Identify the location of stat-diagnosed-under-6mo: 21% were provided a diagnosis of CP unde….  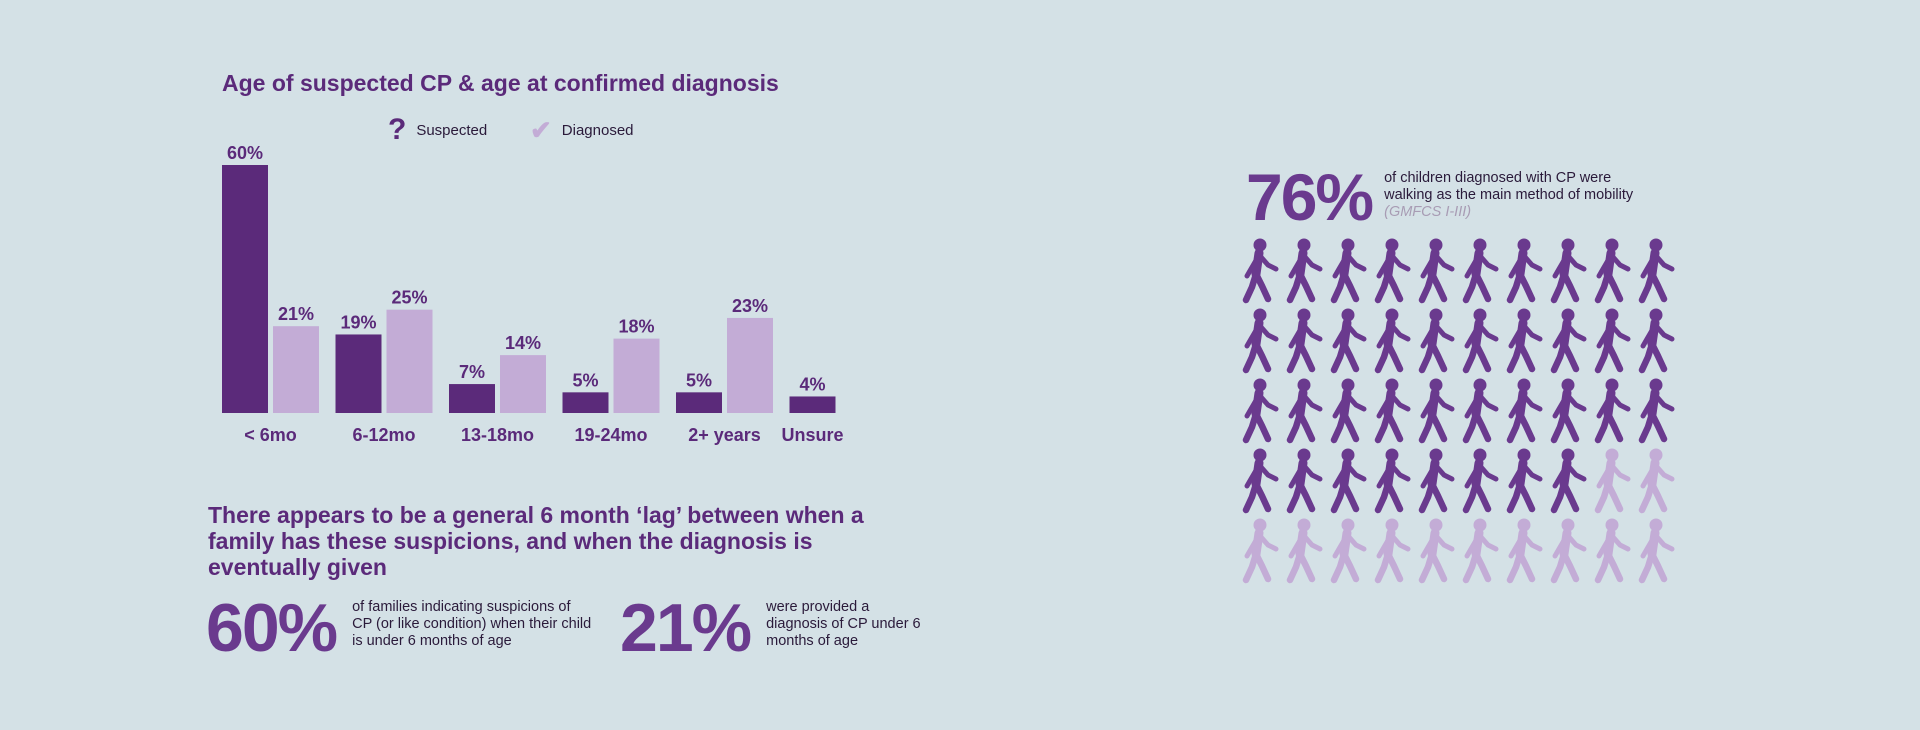
(773, 628).